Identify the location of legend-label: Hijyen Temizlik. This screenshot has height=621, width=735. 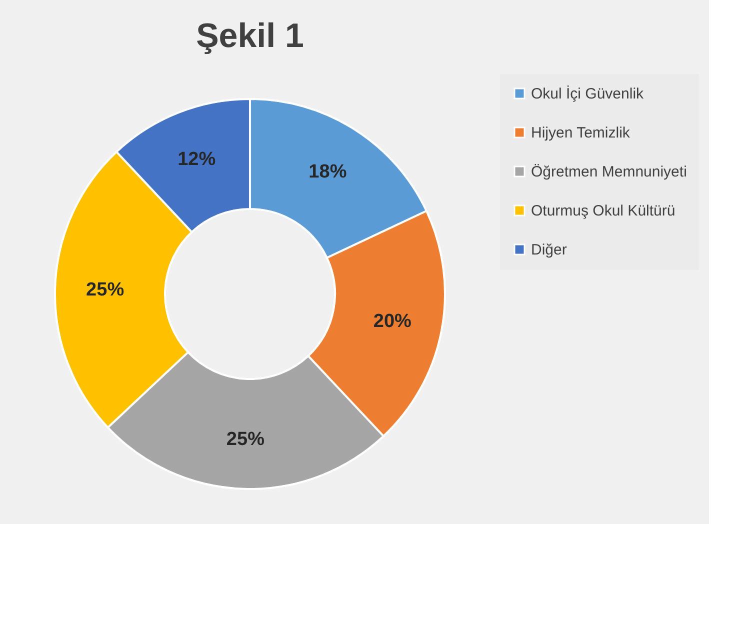
(580, 133).